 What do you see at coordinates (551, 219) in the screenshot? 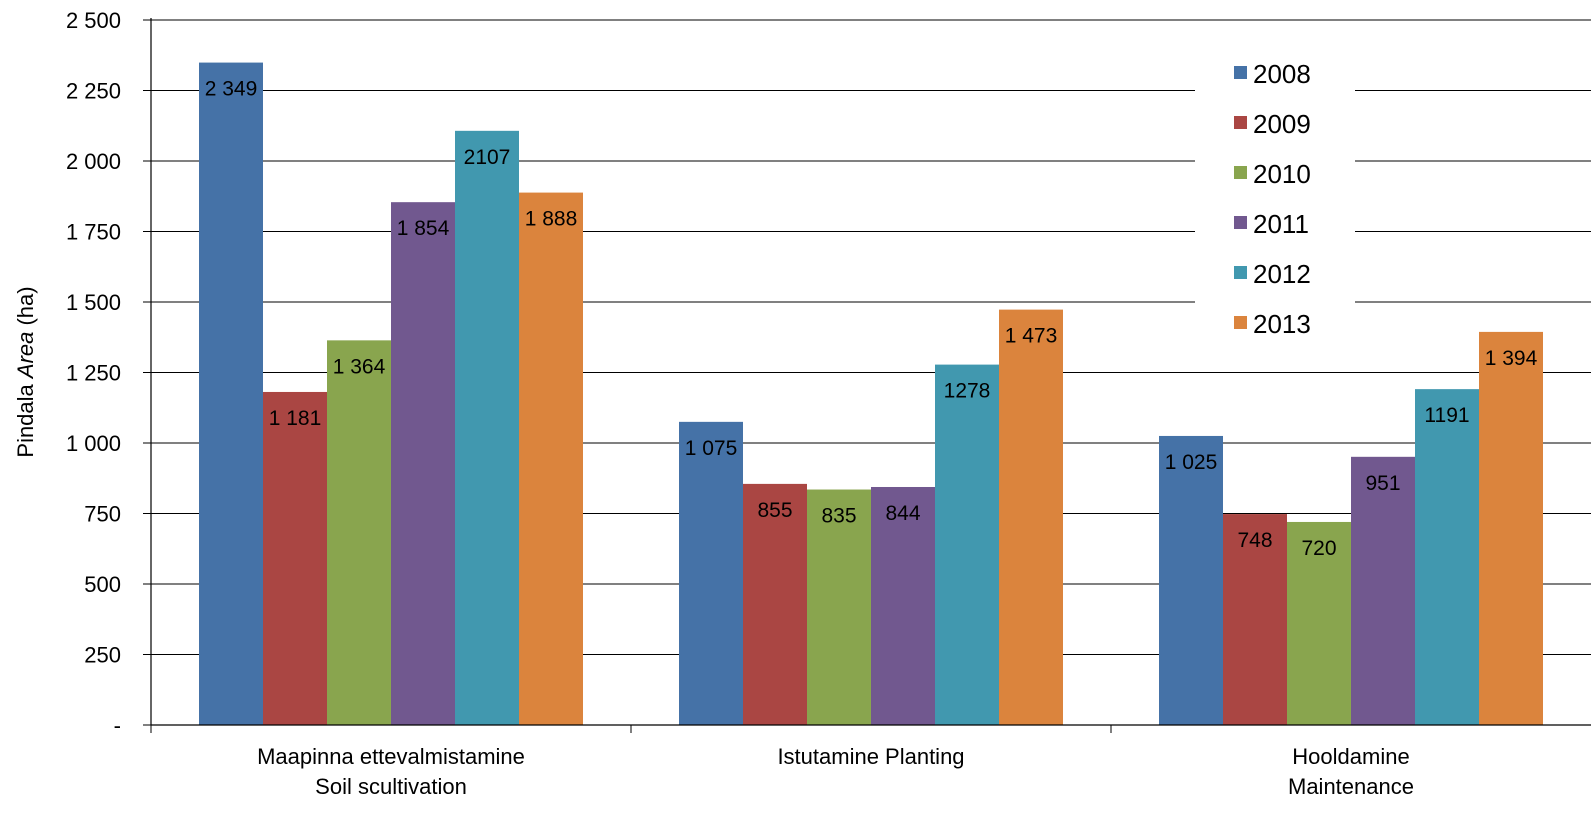
I see `data-label: 1 888` at bounding box center [551, 219].